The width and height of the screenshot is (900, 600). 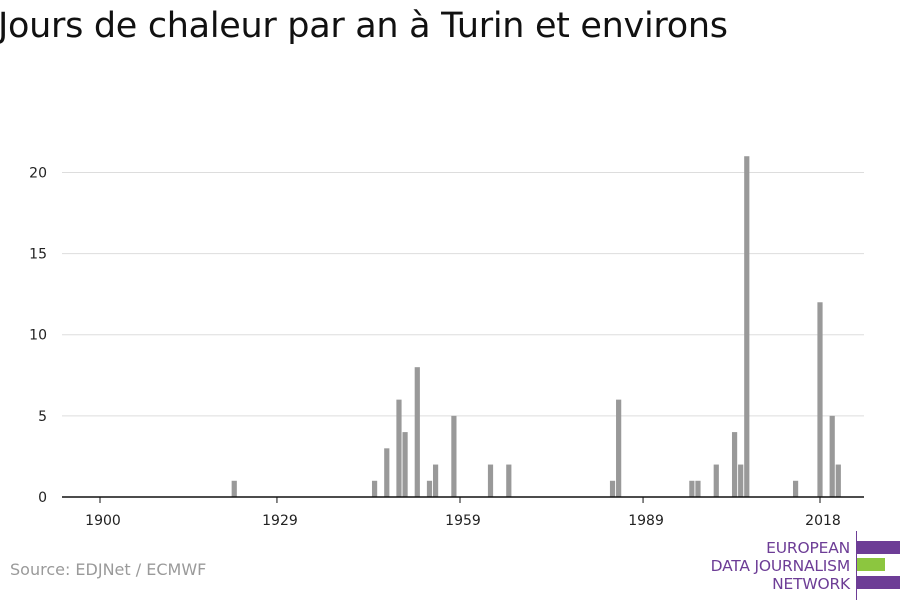 I want to click on x-tick-label: 2018, so click(x=823, y=521).